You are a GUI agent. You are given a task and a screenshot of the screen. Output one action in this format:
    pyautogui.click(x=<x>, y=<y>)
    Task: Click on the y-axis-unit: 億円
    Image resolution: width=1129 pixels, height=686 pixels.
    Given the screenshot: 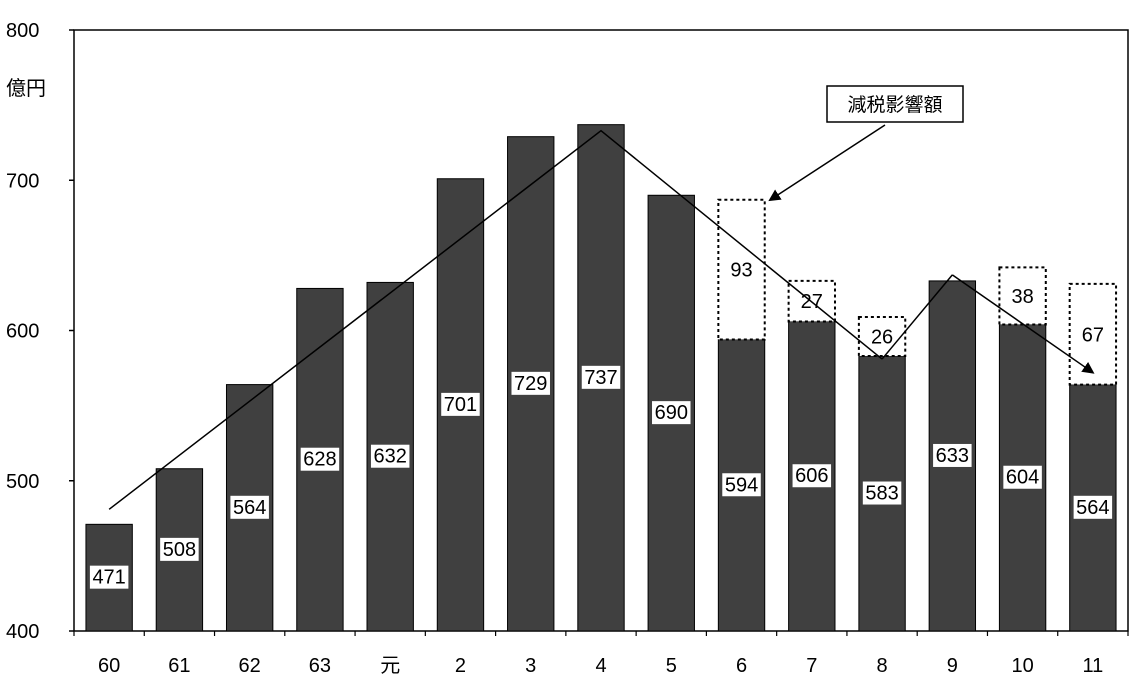 What is the action you would take?
    pyautogui.click(x=26, y=88)
    